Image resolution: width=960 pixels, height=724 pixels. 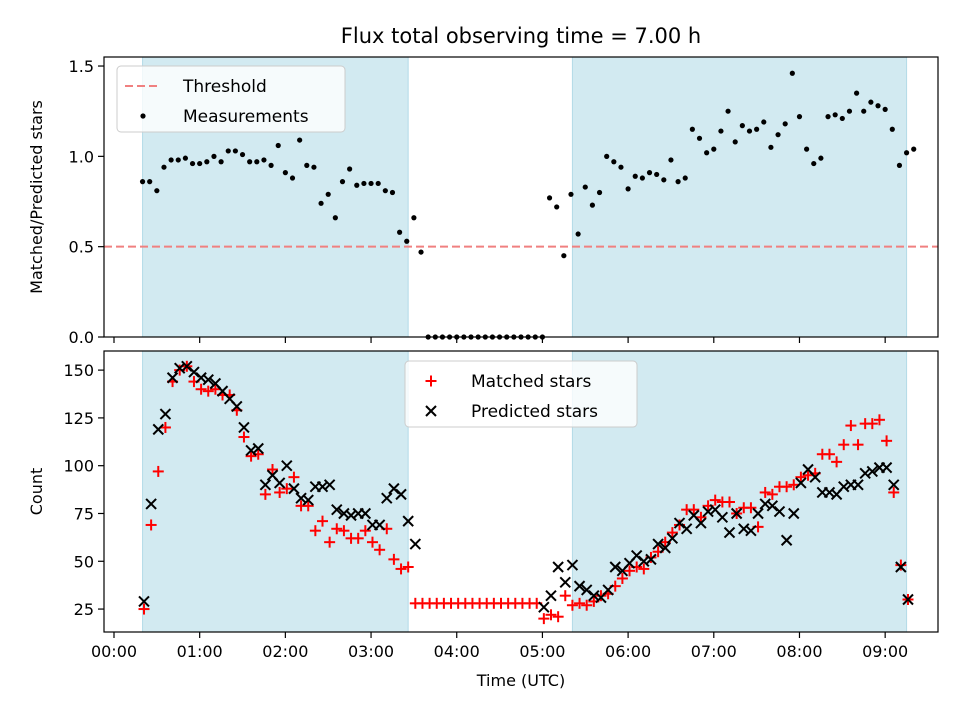 What do you see at coordinates (246, 117) in the screenshot?
I see `legend-label: Measurements` at bounding box center [246, 117].